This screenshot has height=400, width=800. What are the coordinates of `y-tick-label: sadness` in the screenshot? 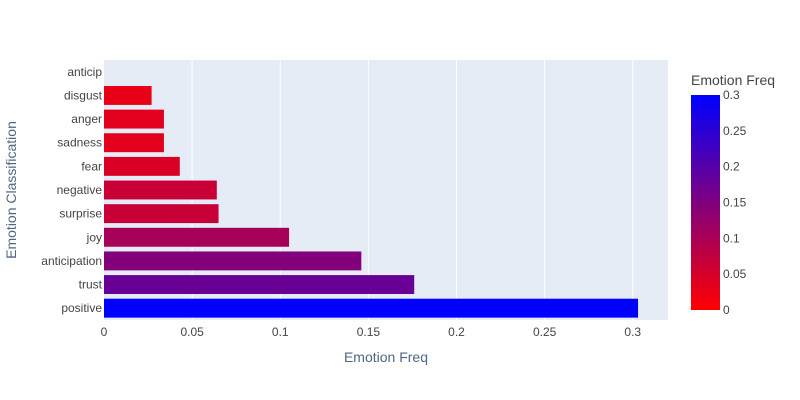 It's located at (79, 143).